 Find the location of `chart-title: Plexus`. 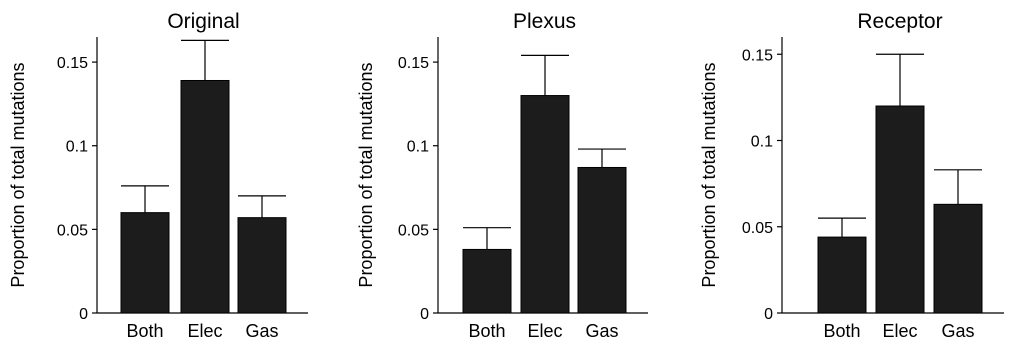

chart-title: Plexus is located at coordinates (544, 21).